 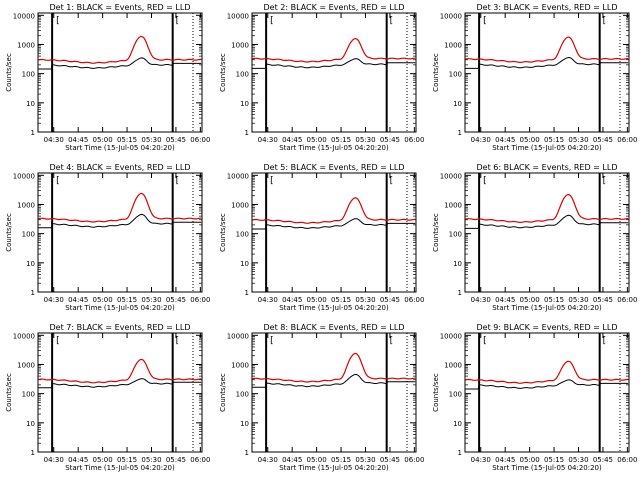 I want to click on panel-title: Det 5: BLACK = Events, RED = LLD, so click(x=334, y=167).